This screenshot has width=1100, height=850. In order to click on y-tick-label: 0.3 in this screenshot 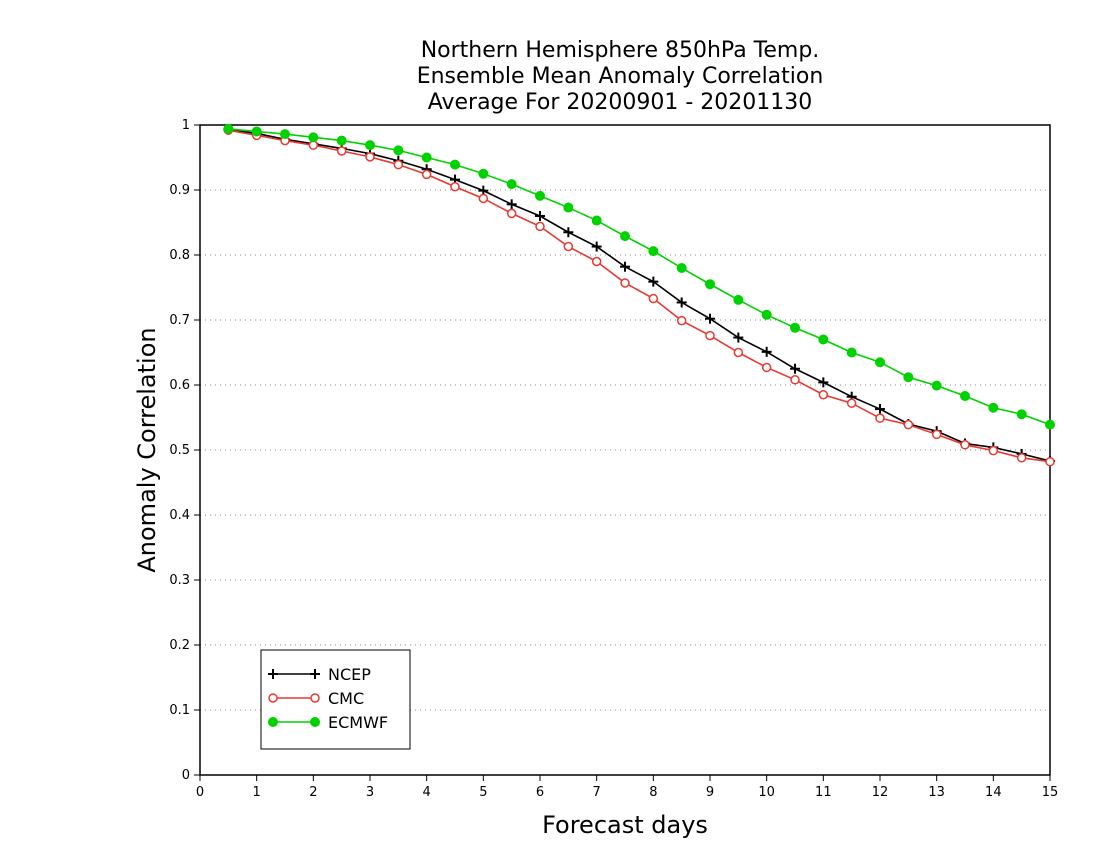, I will do `click(179, 580)`.